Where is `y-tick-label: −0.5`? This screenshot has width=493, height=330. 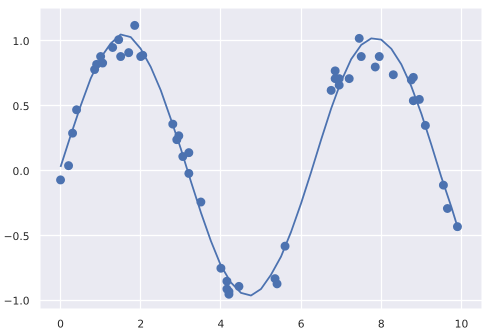
y-tick-label: −0.5 is located at coordinates (17, 236).